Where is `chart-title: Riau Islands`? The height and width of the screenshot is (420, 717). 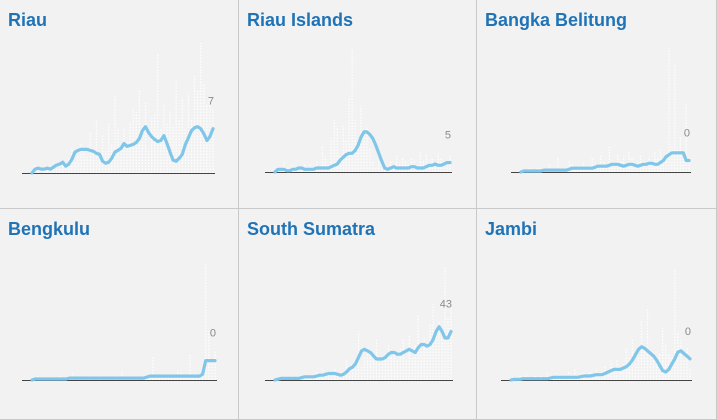 chart-title: Riau Islands is located at coordinates (300, 20).